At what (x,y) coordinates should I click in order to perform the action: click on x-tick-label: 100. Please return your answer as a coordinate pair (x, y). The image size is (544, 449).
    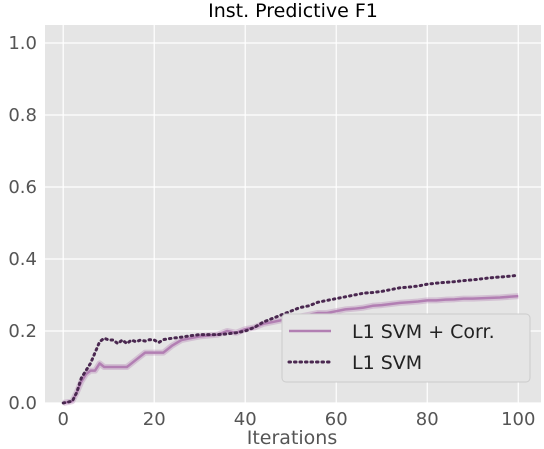
    Looking at the image, I should click on (518, 419).